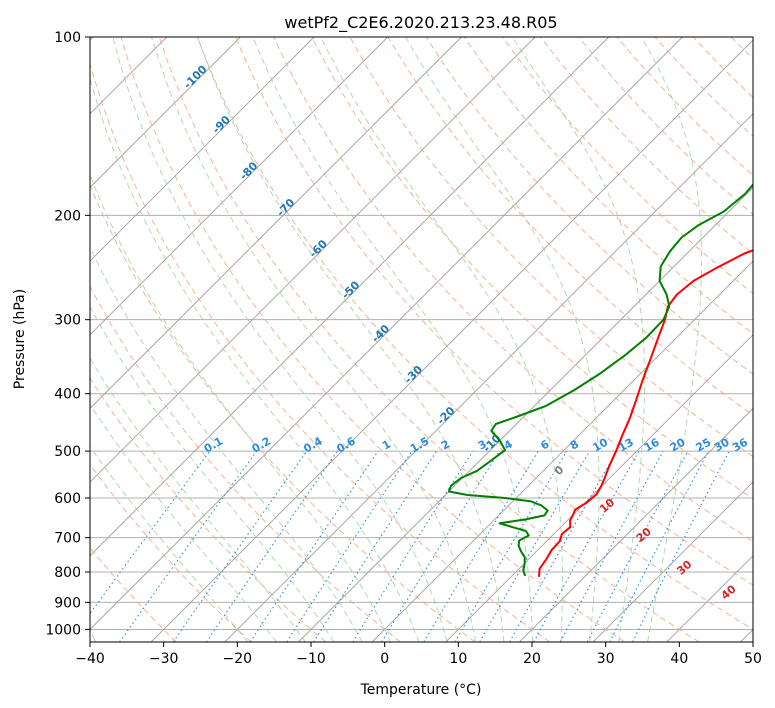  I want to click on chart-title: wetPf2_C2E6.2020.213.23.48.R05, so click(420, 23).